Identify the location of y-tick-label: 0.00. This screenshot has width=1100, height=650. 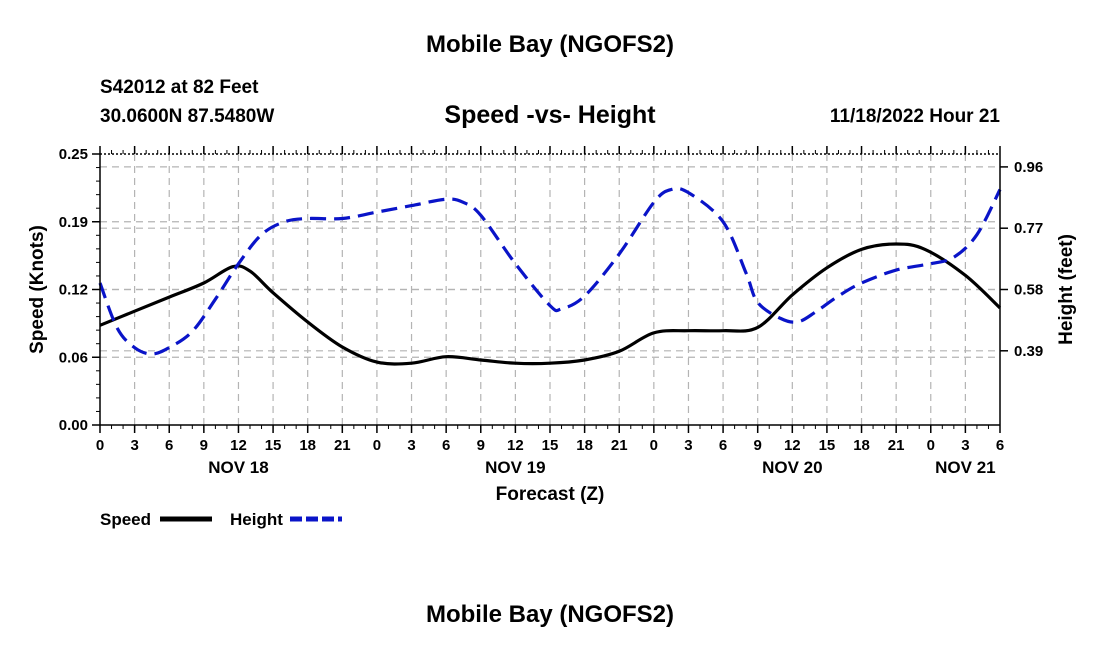
(73, 425).